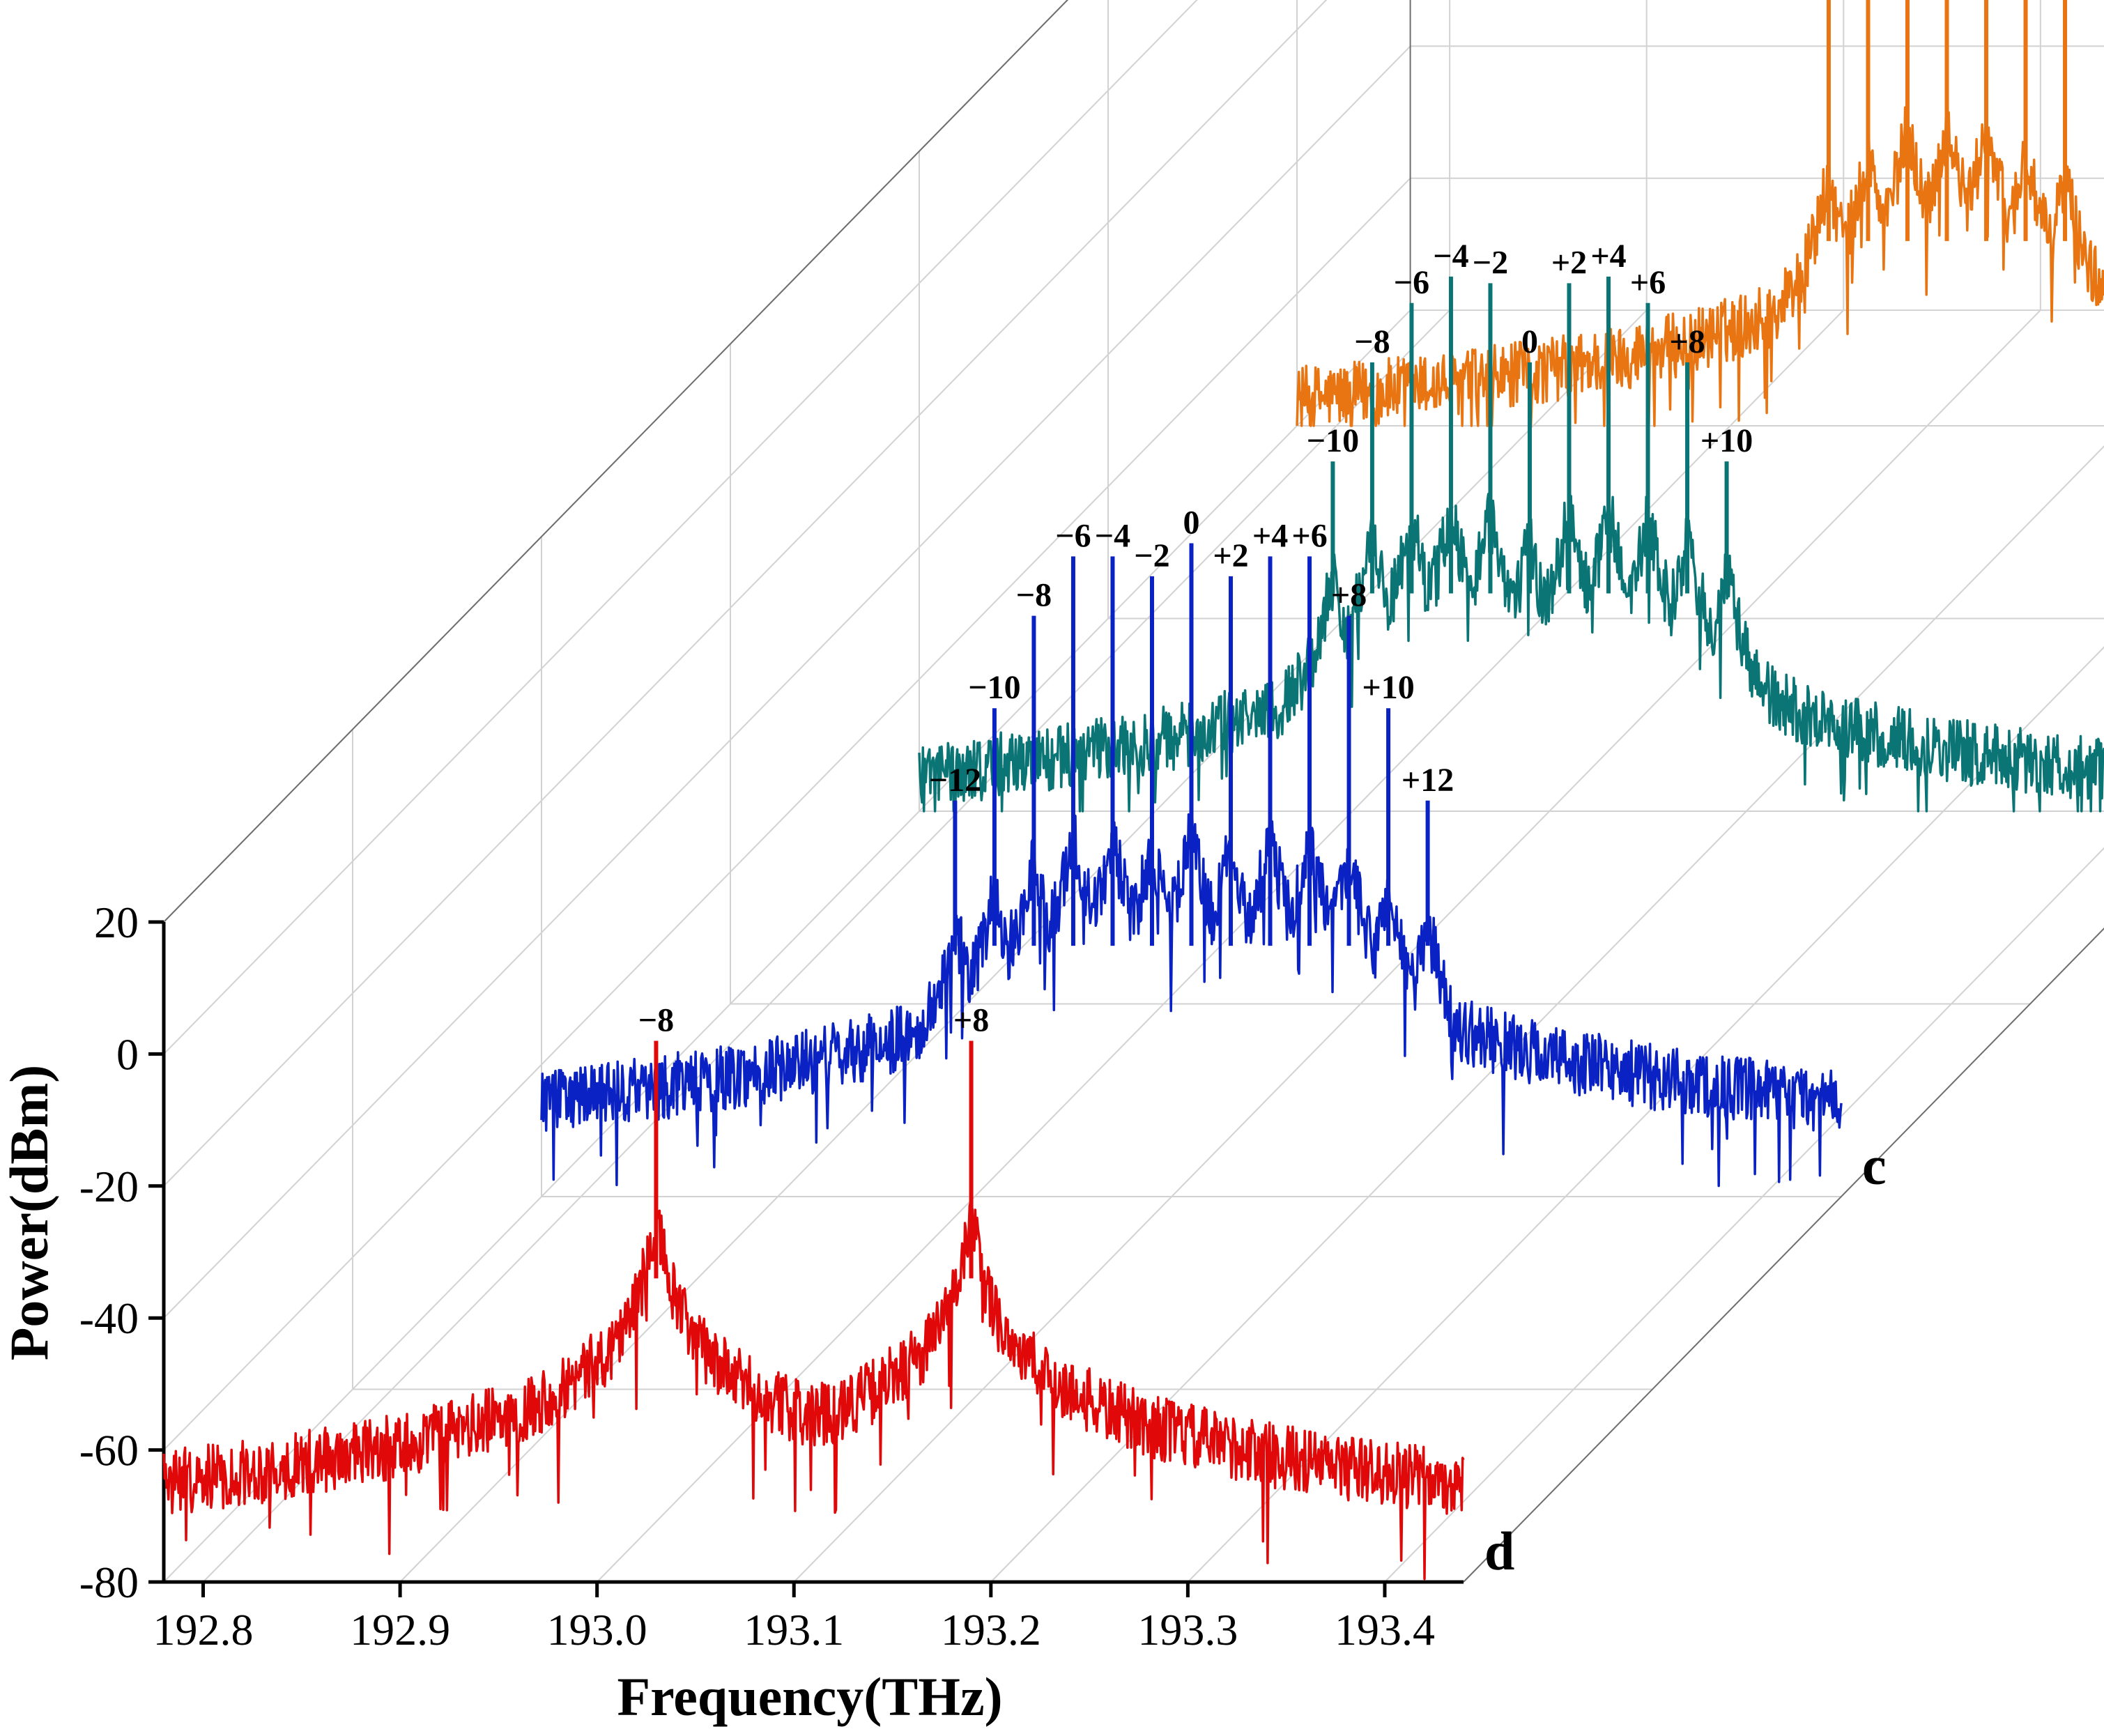  What do you see at coordinates (203, 1630) in the screenshot?
I see `x-tick-label: 192.8` at bounding box center [203, 1630].